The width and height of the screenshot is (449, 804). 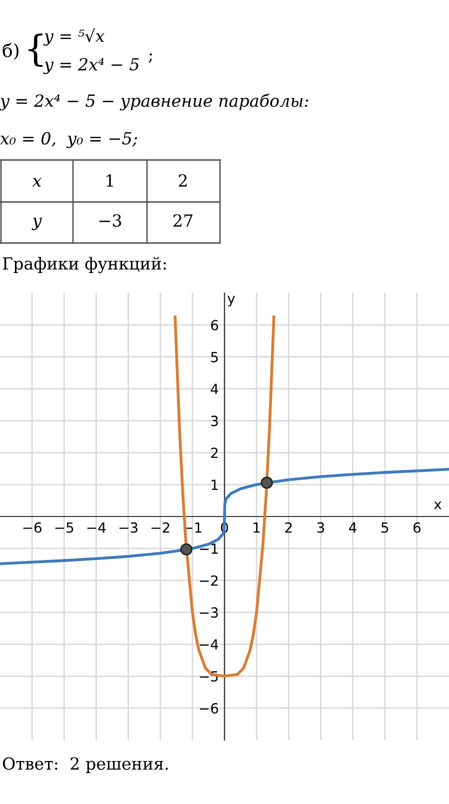 I want to click on x-tick-label: −6, so click(x=32, y=527).